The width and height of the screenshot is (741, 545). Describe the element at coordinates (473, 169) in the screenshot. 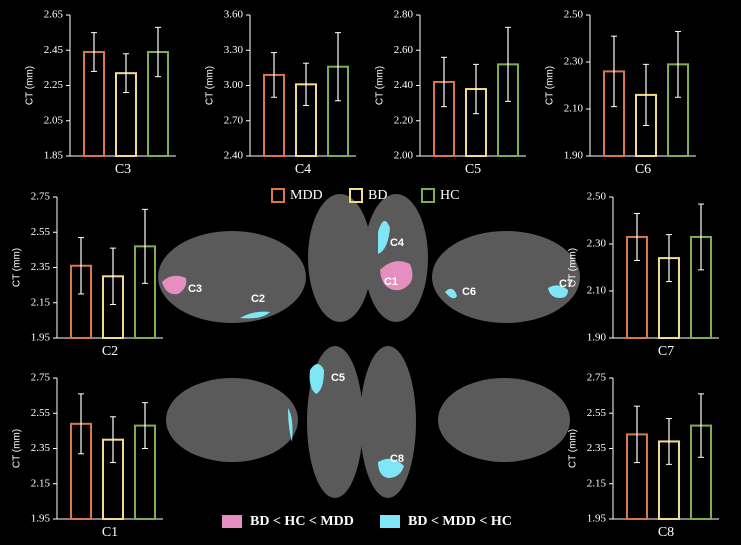

I see `x-axis-label: C5` at that location.